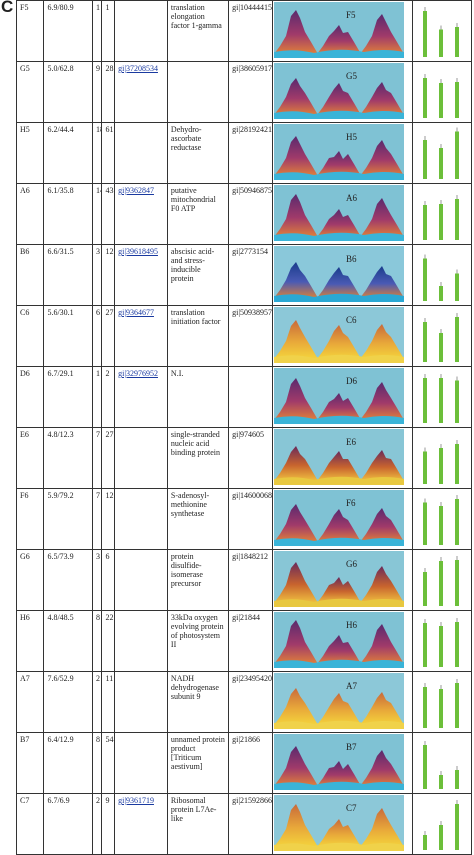 The height and width of the screenshot is (855, 474). Describe the element at coordinates (198, 31) in the screenshot. I see `protein-name-cell: translation elongation factor 1-gamma` at that location.